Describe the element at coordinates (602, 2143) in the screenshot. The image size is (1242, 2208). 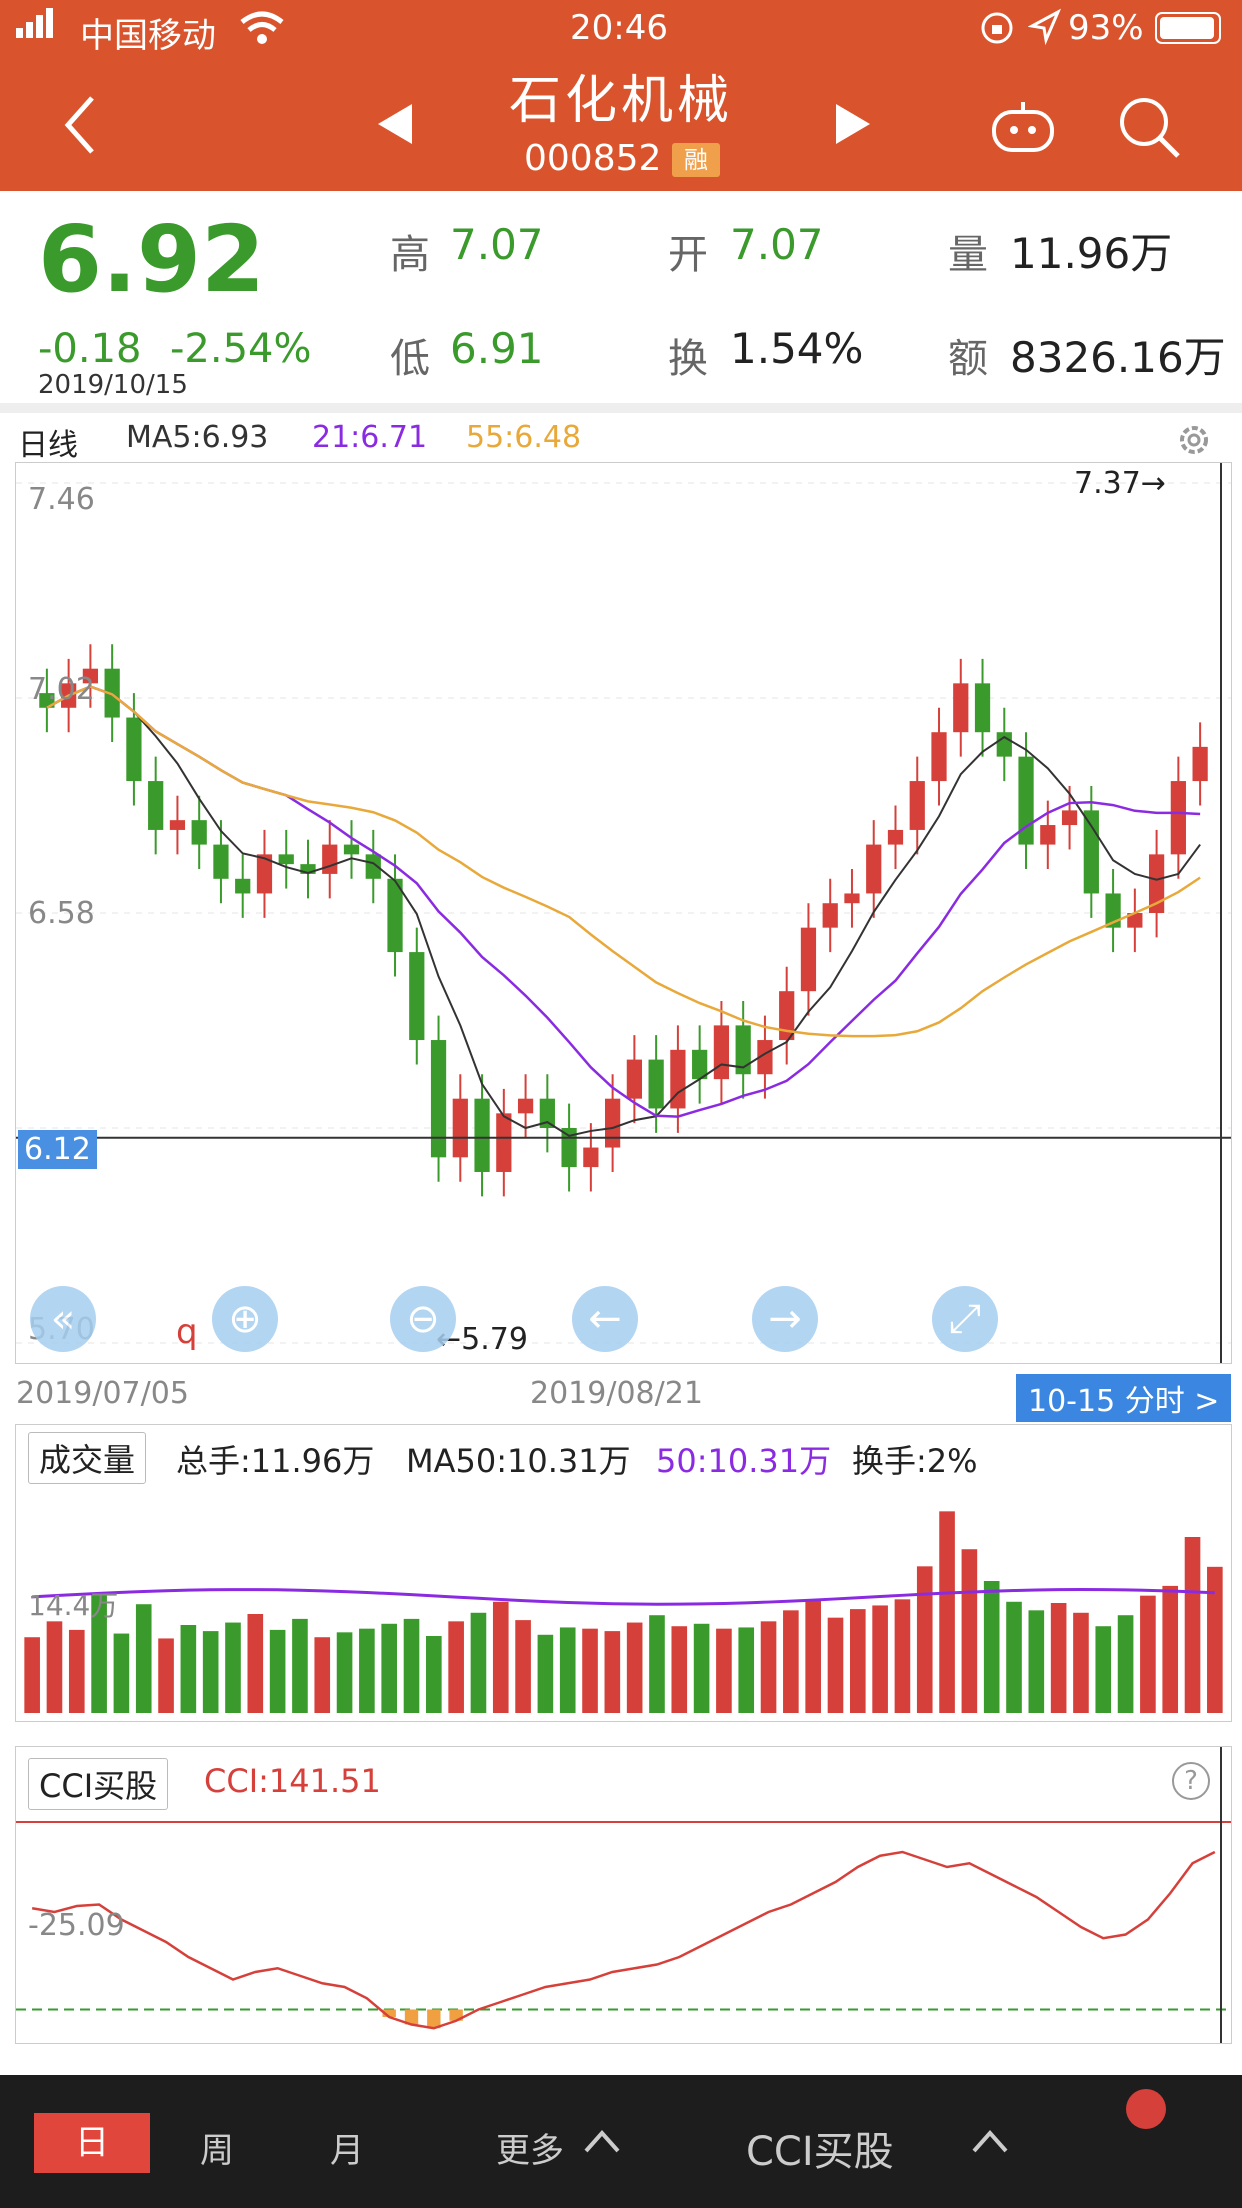
I see `chevron-up-icon` at that location.